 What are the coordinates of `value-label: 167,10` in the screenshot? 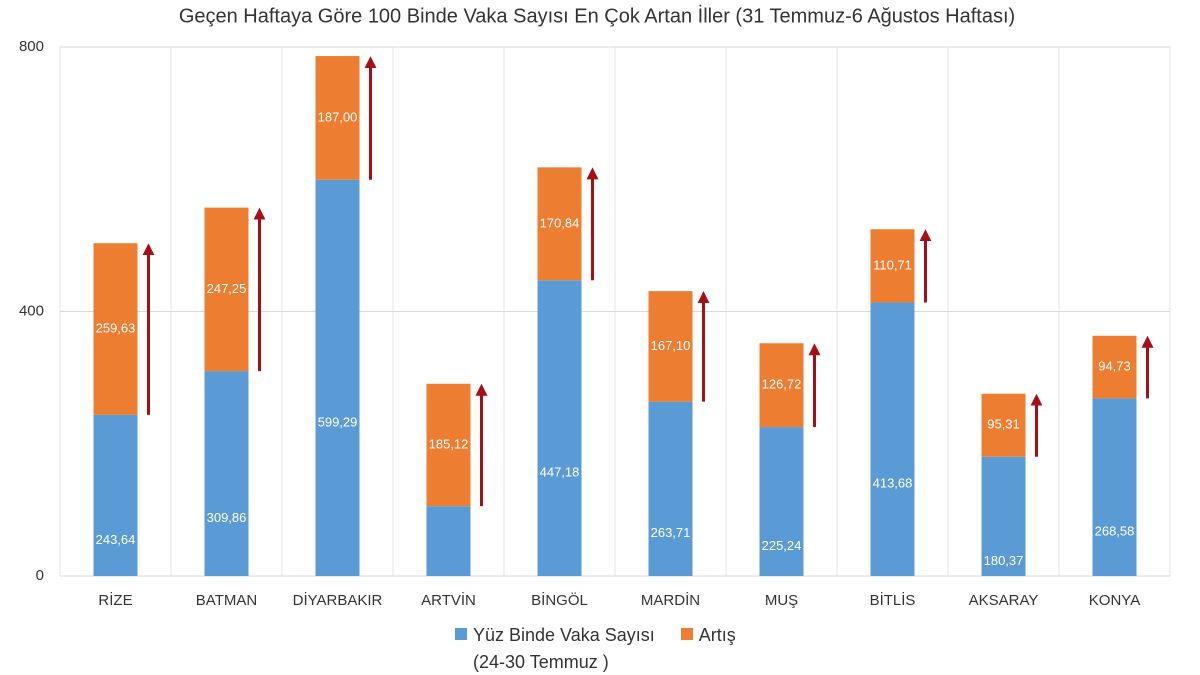 It's located at (671, 345).